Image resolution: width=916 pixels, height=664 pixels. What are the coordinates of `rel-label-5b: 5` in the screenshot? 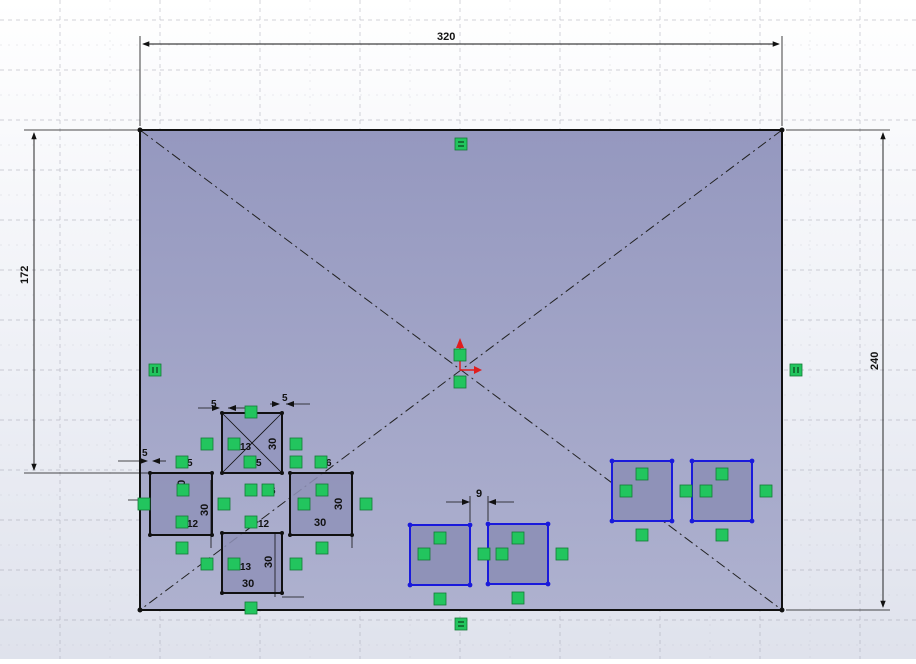 It's located at (259, 463).